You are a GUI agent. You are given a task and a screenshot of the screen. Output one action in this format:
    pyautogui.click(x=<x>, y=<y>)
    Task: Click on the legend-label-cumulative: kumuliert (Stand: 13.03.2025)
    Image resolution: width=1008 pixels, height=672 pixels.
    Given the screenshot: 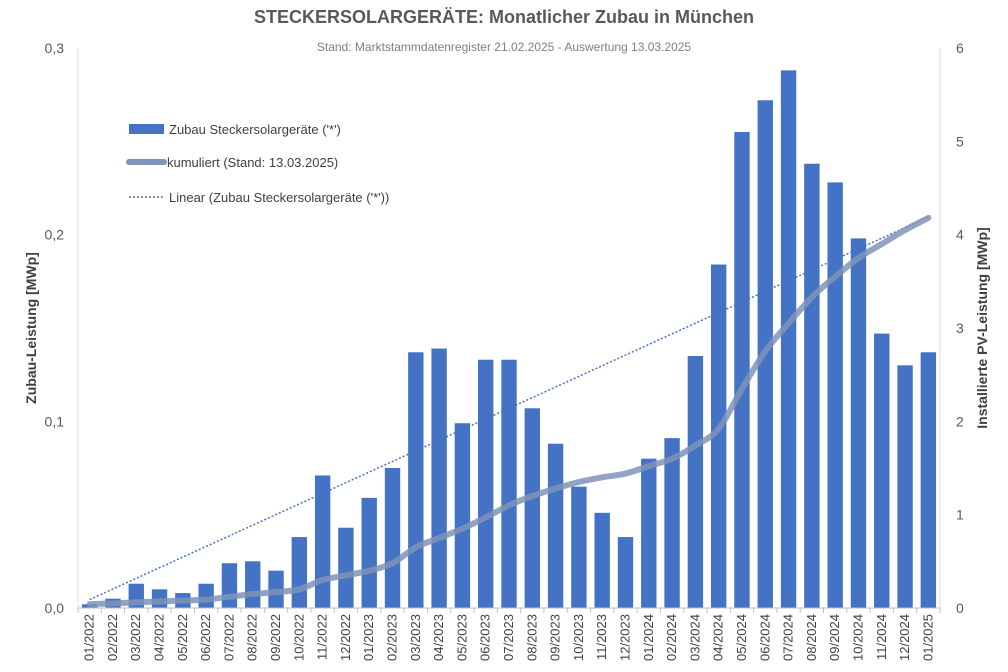 What is the action you would take?
    pyautogui.click(x=252, y=162)
    